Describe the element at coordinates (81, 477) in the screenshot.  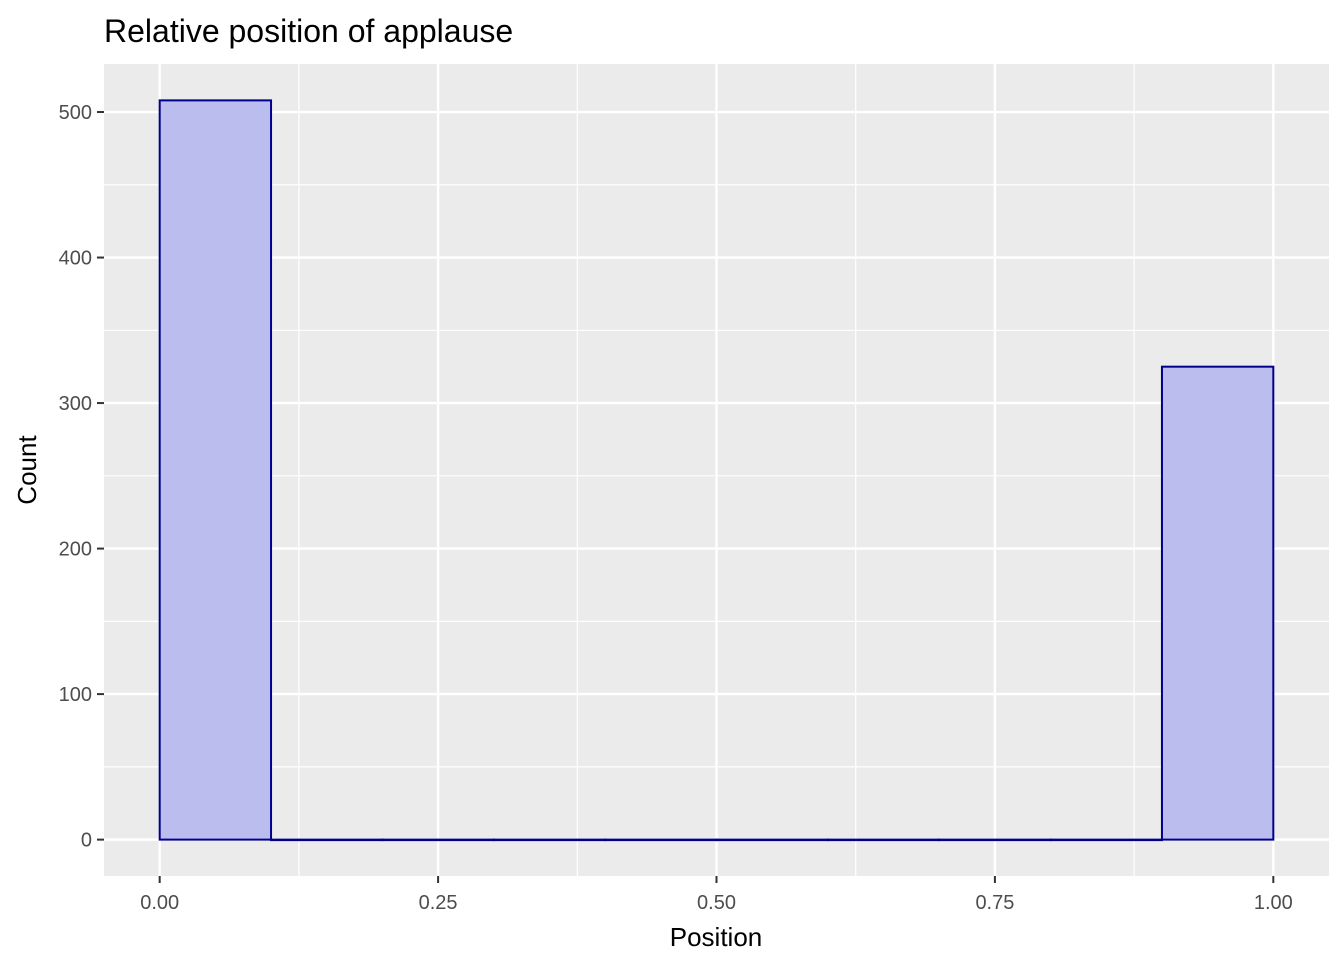
I see `y-axis: 0 100 200 300 400 500` at that location.